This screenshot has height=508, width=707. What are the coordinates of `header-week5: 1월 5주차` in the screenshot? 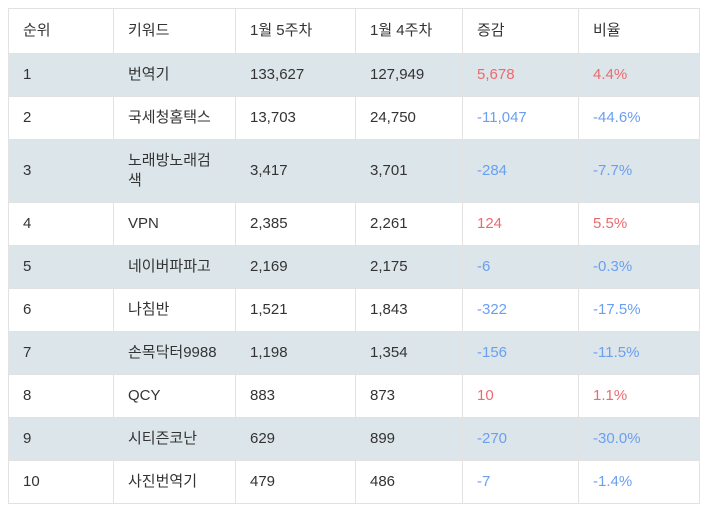 It's located at (295, 31).